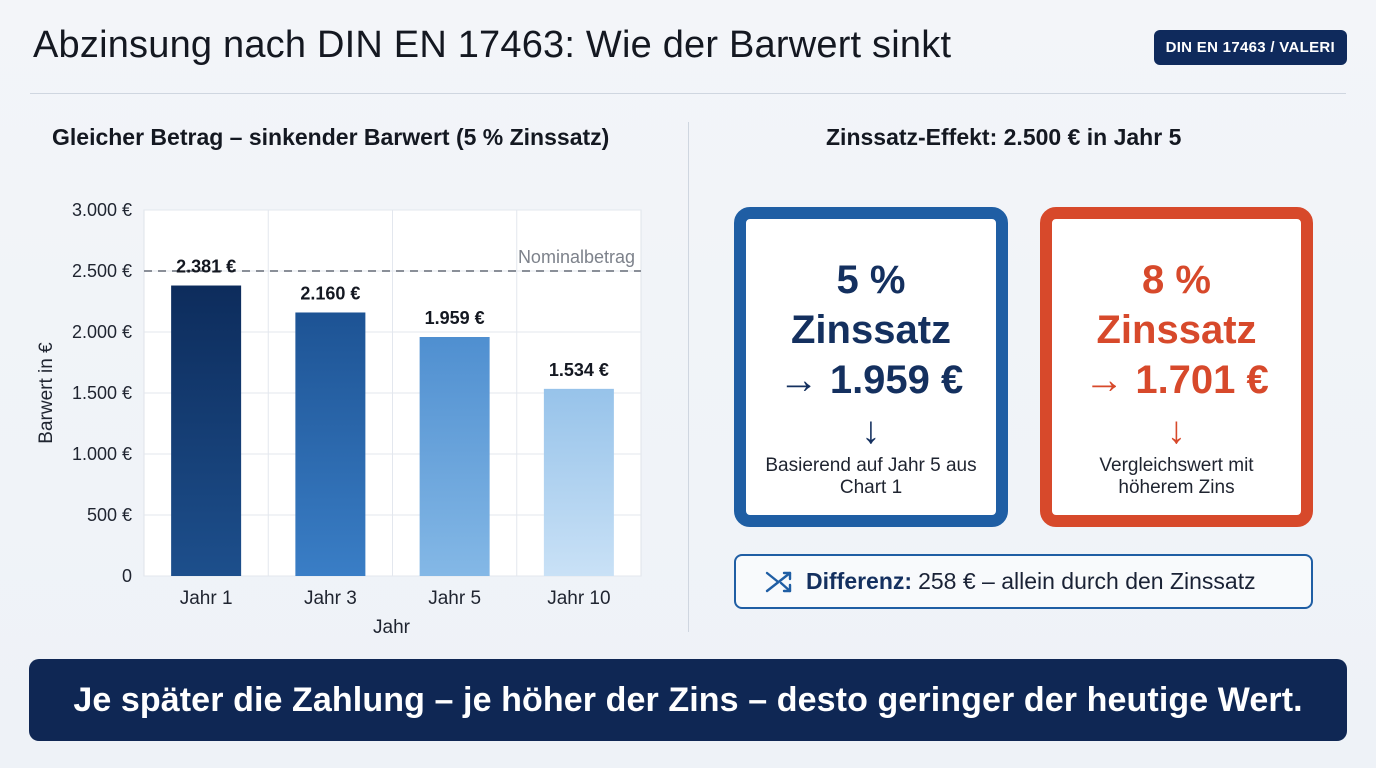 The height and width of the screenshot is (768, 1376). What do you see at coordinates (46, 393) in the screenshot?
I see `y-axis-title: Barwert in €` at bounding box center [46, 393].